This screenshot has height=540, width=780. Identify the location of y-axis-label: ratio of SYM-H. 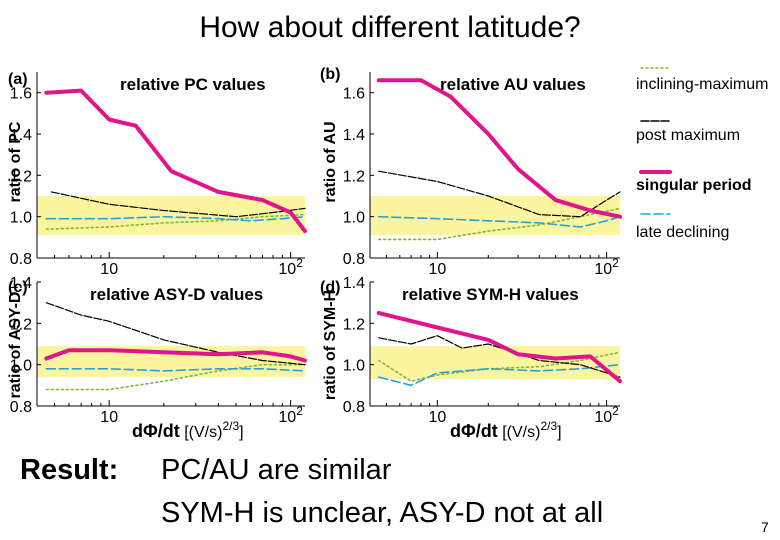
(330, 345).